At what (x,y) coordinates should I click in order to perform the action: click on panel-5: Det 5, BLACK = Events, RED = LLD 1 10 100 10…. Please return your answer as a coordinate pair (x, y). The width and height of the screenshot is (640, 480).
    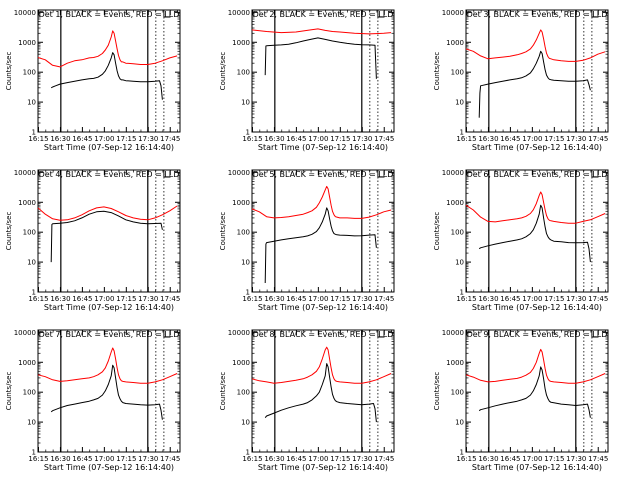
    Looking at the image, I should click on (307, 240).